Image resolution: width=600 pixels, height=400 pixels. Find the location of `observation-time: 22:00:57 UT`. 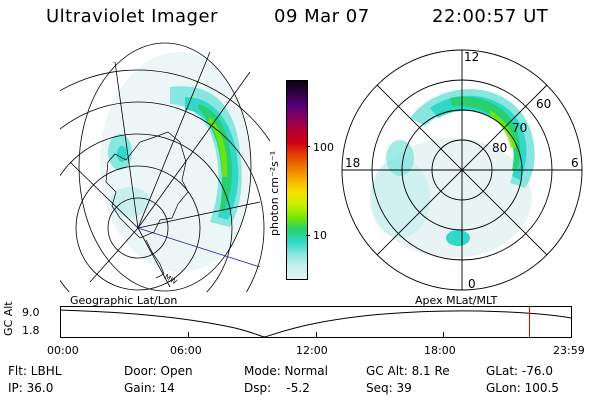

observation-time: 22:00:57 UT is located at coordinates (490, 16).